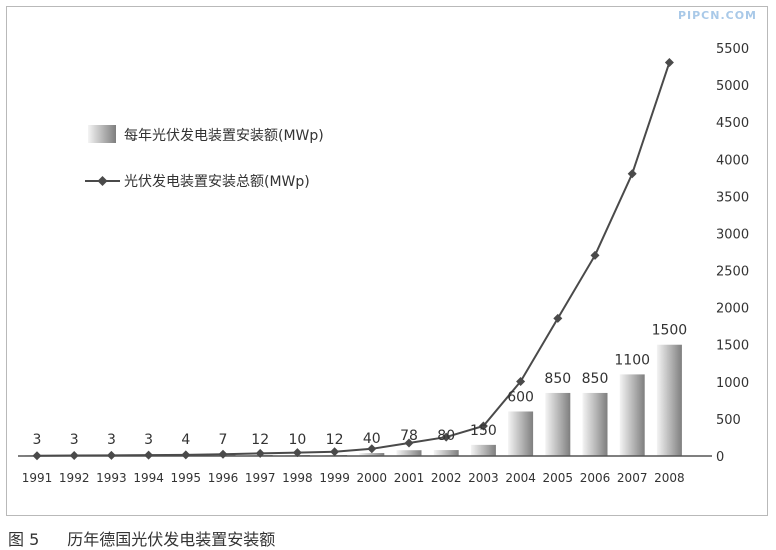 This screenshot has height=550, width=776. Describe the element at coordinates (520, 478) in the screenshot. I see `x-tick-2004: 2004` at that location.